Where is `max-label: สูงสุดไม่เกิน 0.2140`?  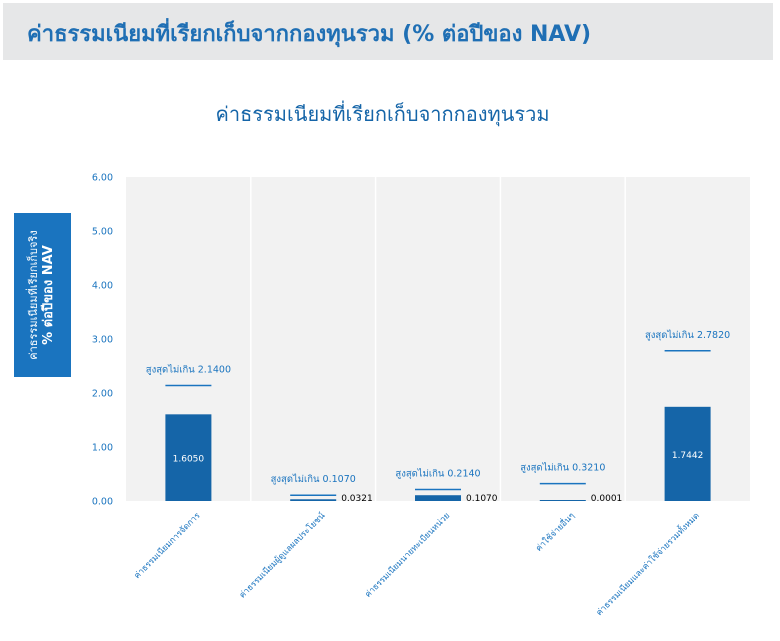
max-label: สูงสุดไม่เกิน 0.2140 is located at coordinates (437, 473).